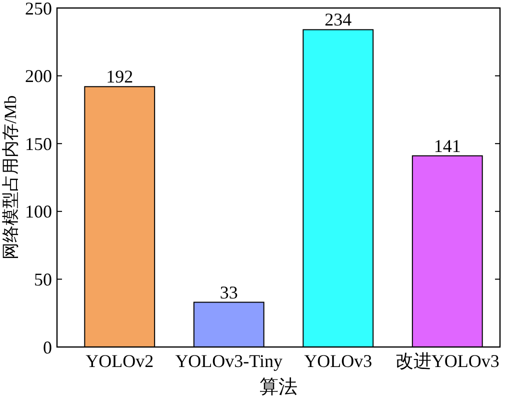  Describe the element at coordinates (120, 76) in the screenshot. I see `data-label: 192` at that location.